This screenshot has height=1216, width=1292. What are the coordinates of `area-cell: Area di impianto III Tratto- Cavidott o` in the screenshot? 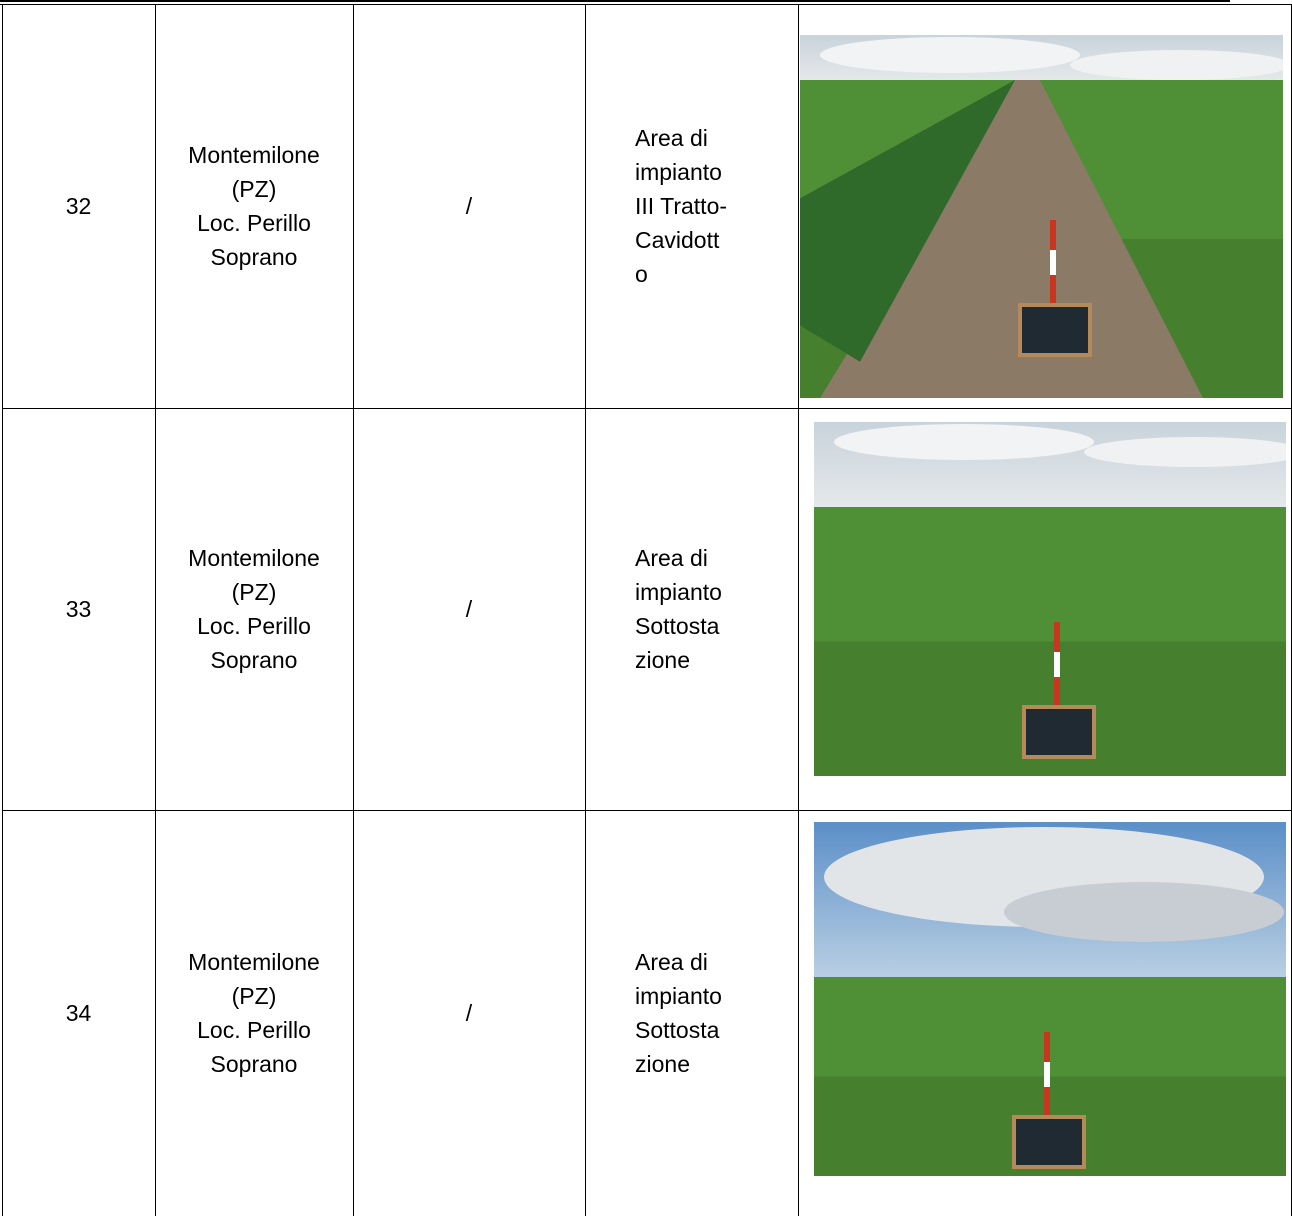 It's located at (716, 206).